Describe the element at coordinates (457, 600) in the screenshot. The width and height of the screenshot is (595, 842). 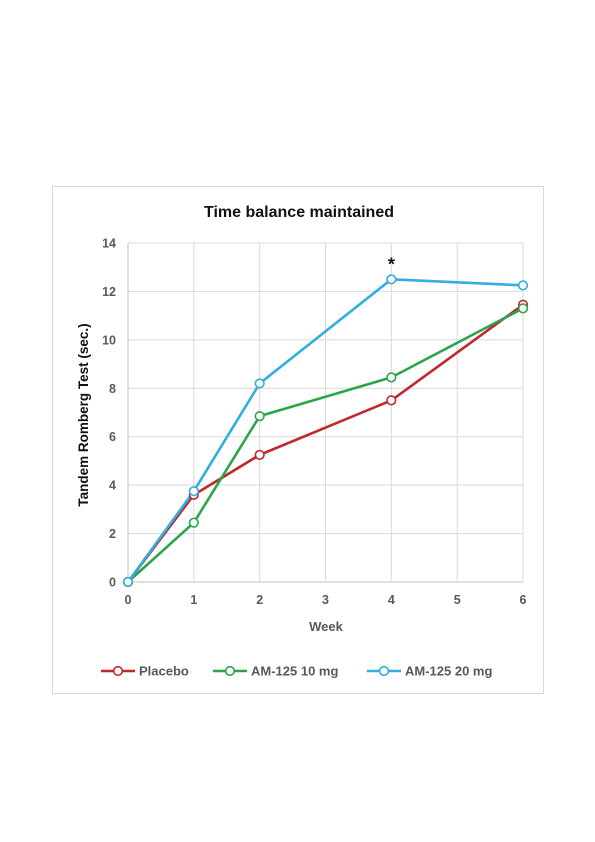
I see `x-tick-label: 5` at that location.